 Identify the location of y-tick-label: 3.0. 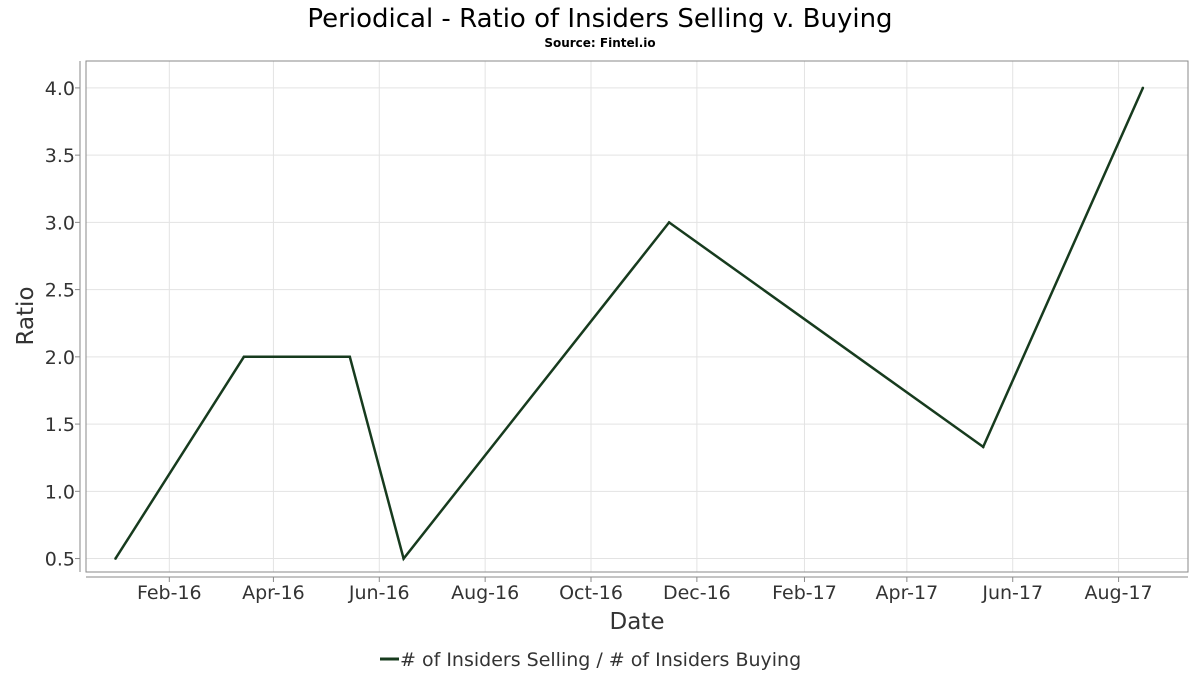
(60, 223).